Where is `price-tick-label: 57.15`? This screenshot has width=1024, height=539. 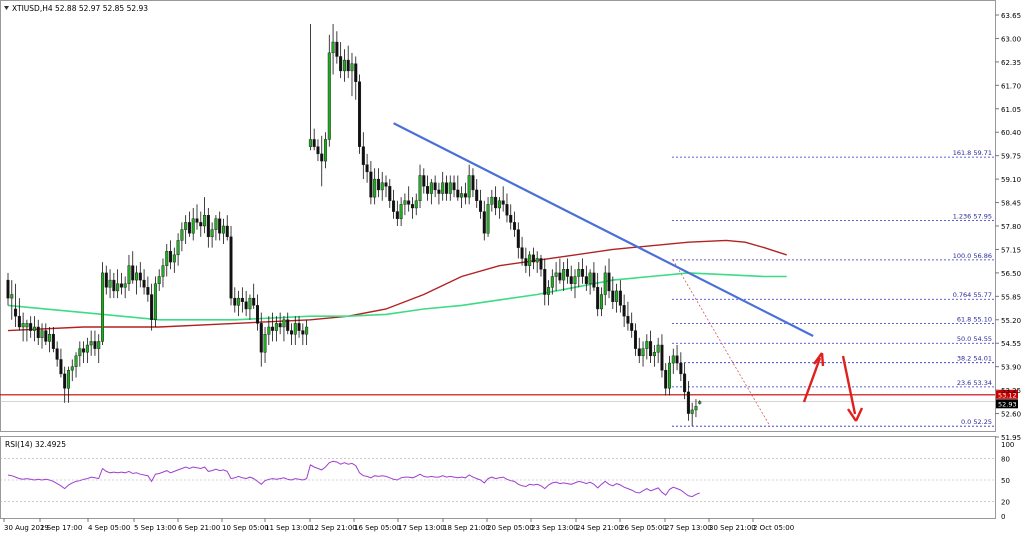 price-tick-label: 57.15 is located at coordinates (1011, 250).